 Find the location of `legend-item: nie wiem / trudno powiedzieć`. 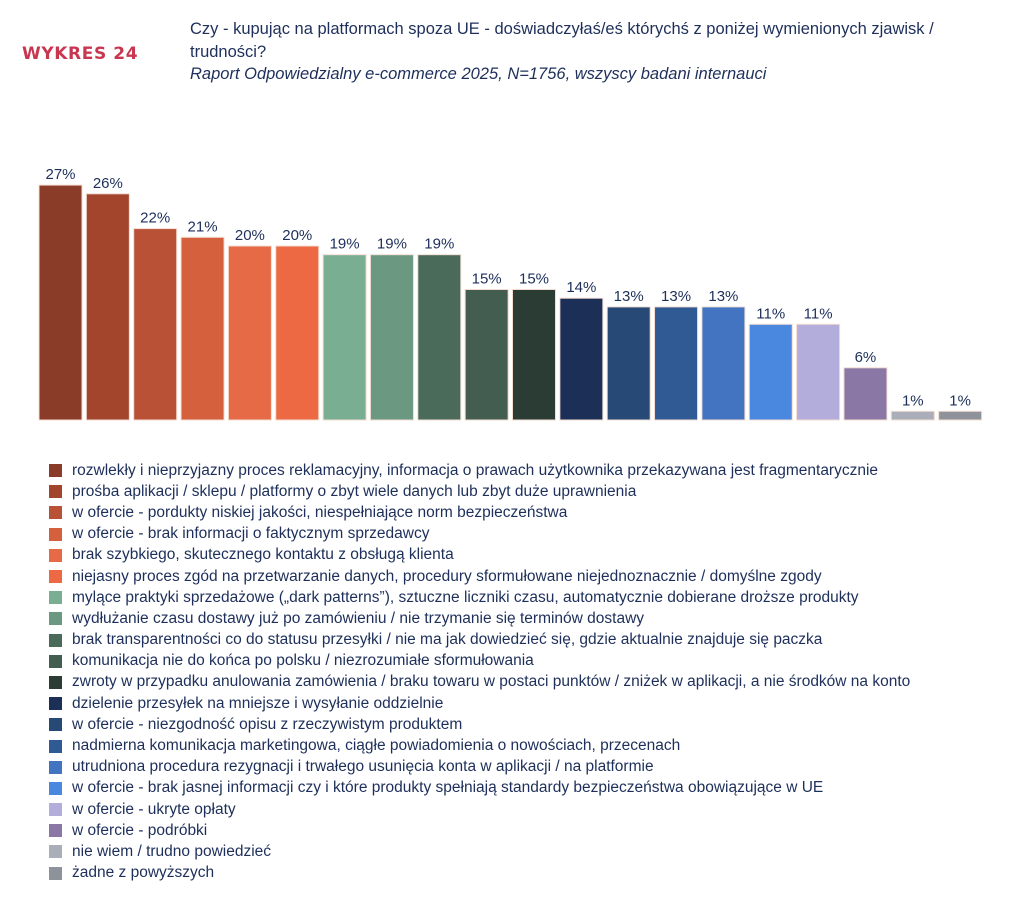

legend-item: nie wiem / trudno powiedzieć is located at coordinates (534, 851).